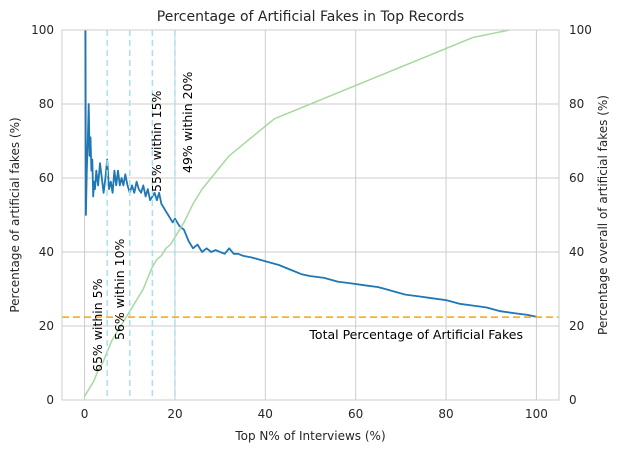  What do you see at coordinates (46, 326) in the screenshot?
I see `y-tick-label: 20` at bounding box center [46, 326].